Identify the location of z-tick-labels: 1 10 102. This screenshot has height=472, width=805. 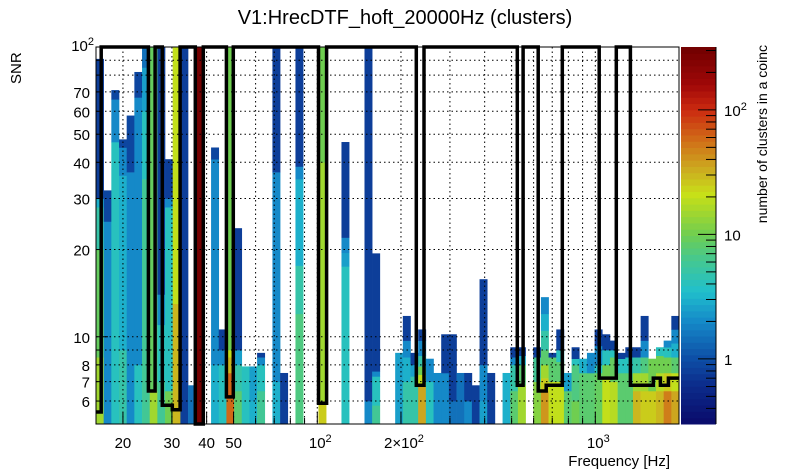
(735, 235).